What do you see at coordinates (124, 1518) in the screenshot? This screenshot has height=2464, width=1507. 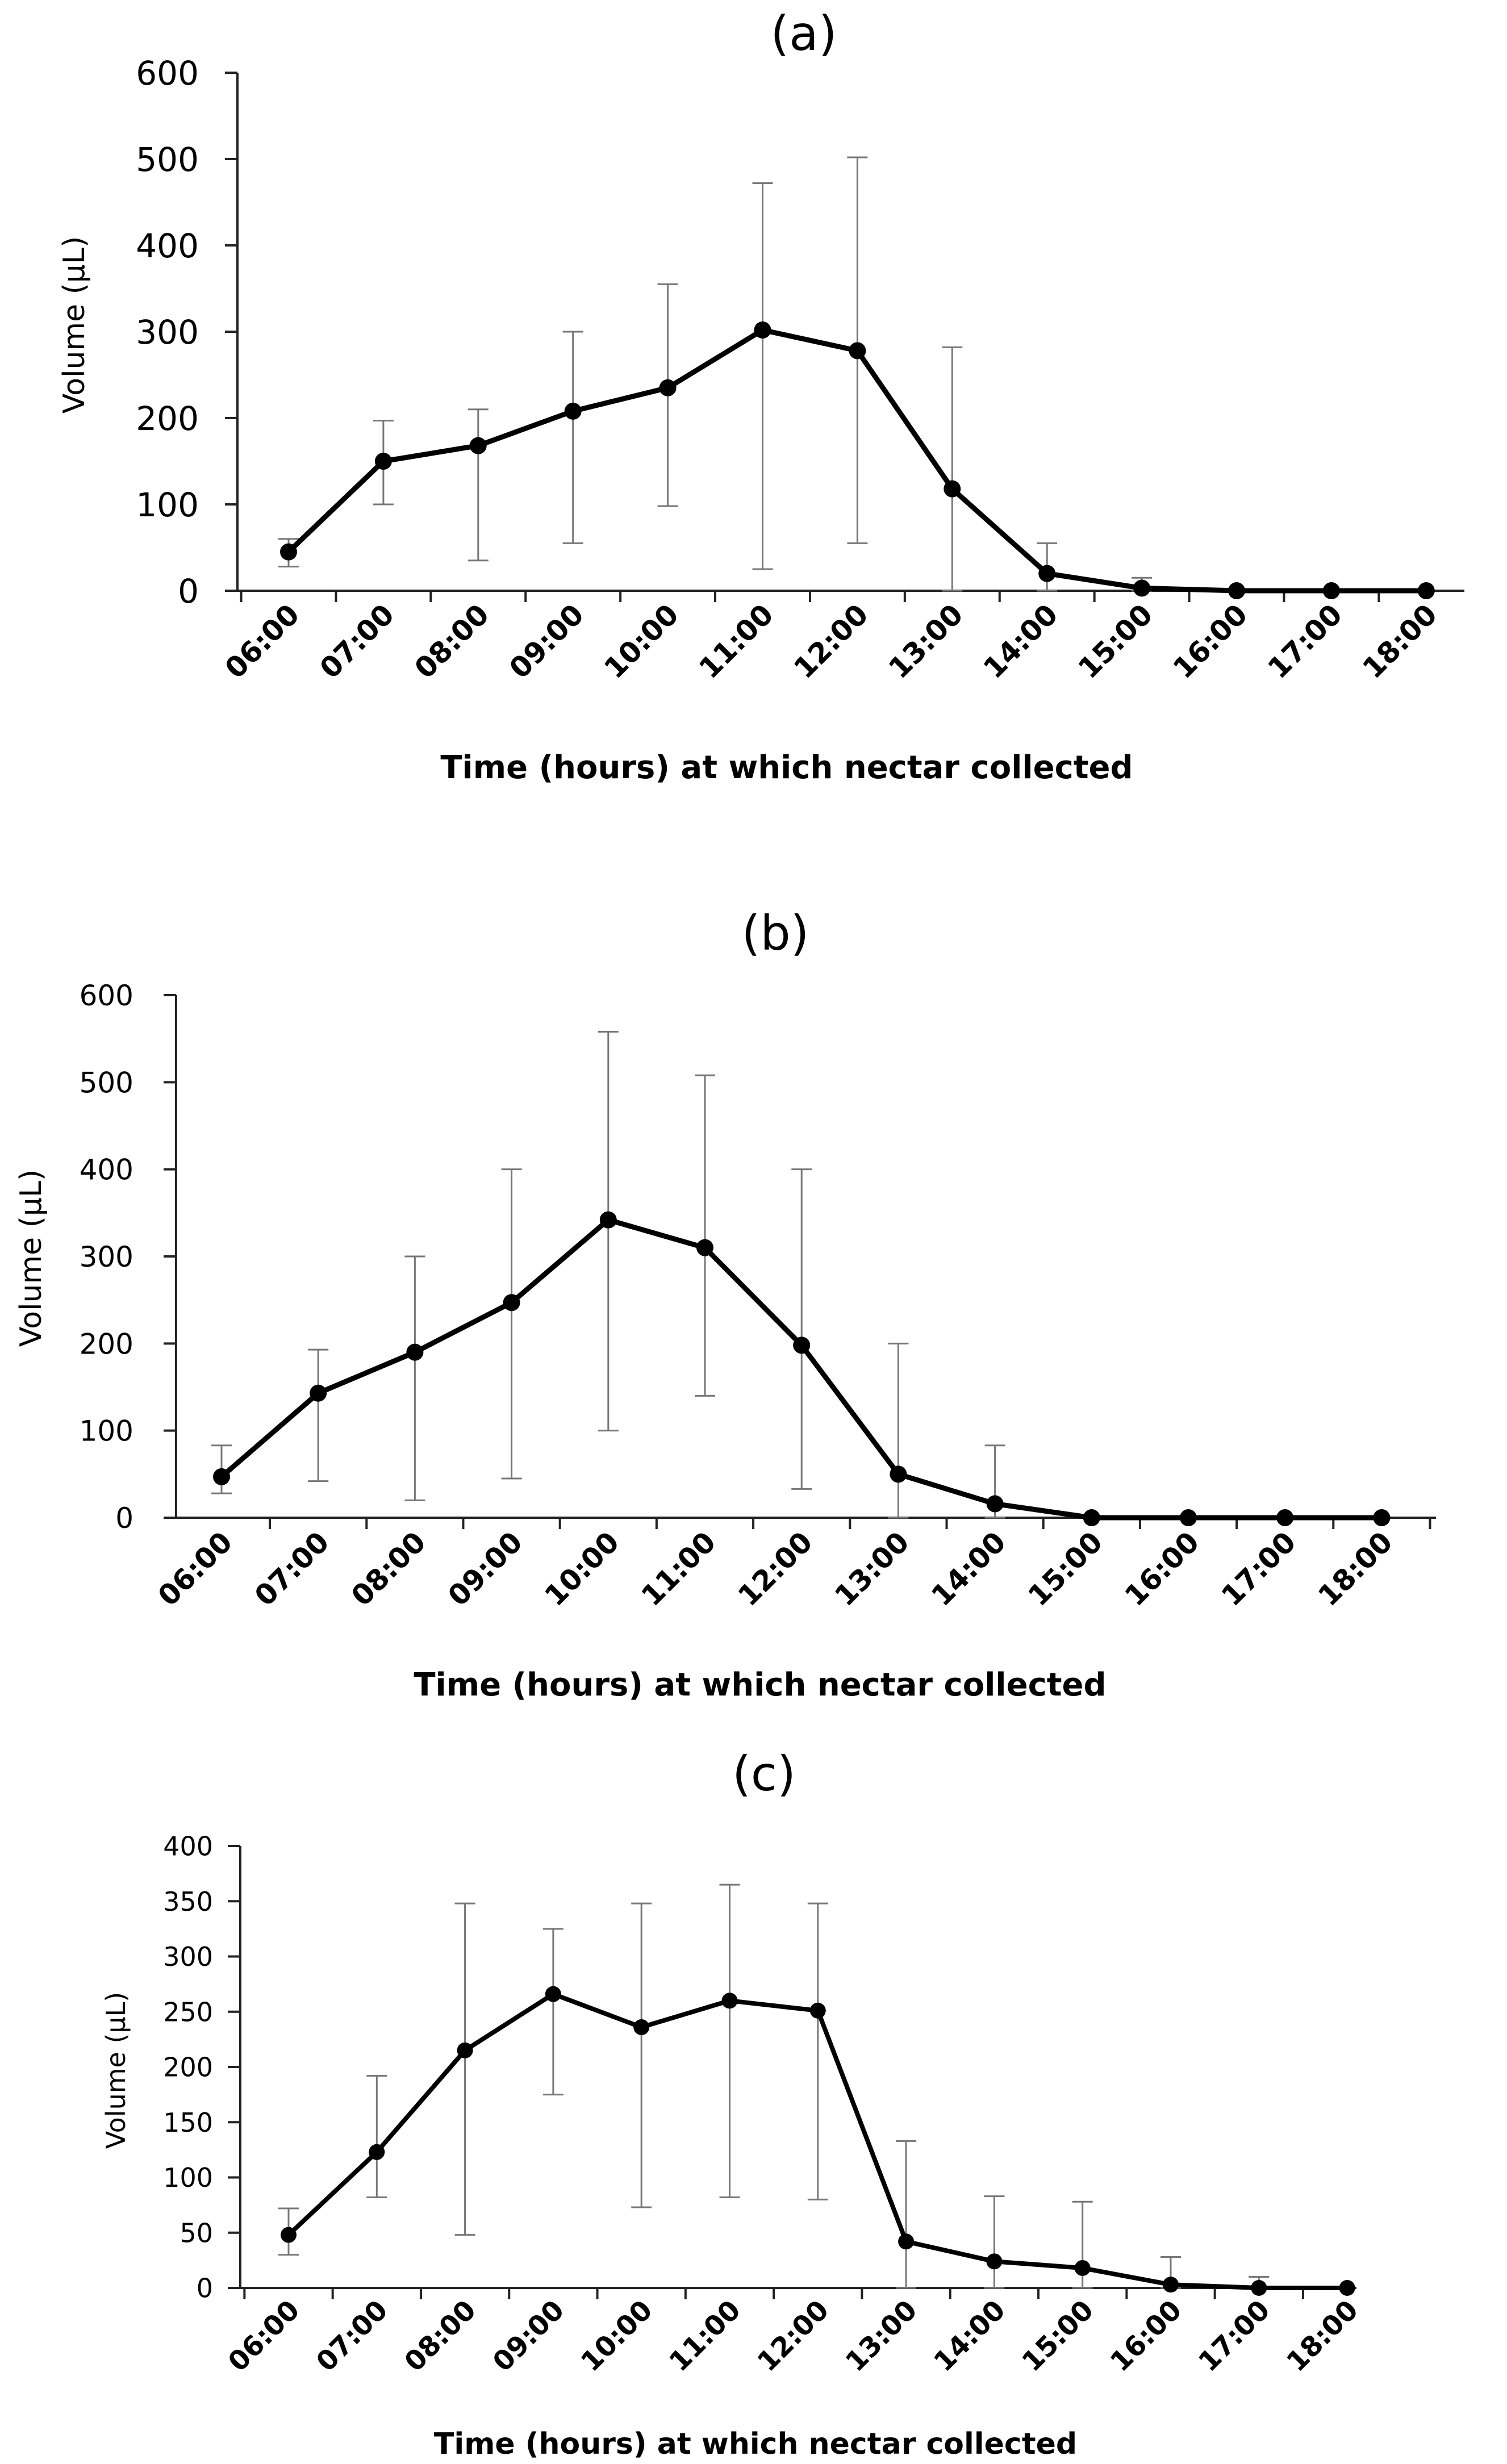 I see `panel-b-y-tick-label: 0` at bounding box center [124, 1518].